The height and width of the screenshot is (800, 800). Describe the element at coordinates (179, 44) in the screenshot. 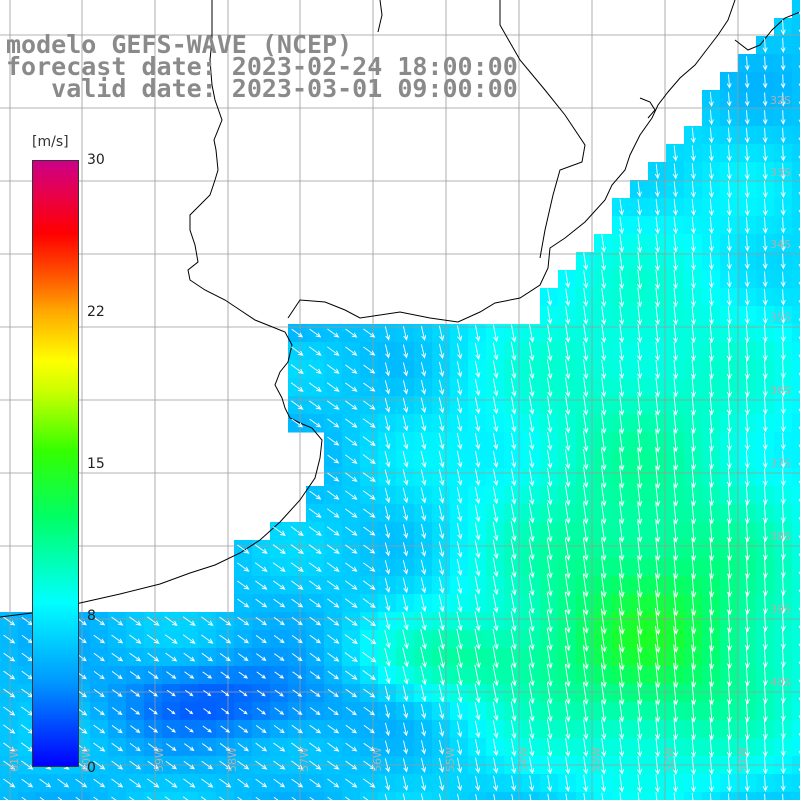

I see `model-title: modelo GEFS-WAVE (NCEP)` at that location.